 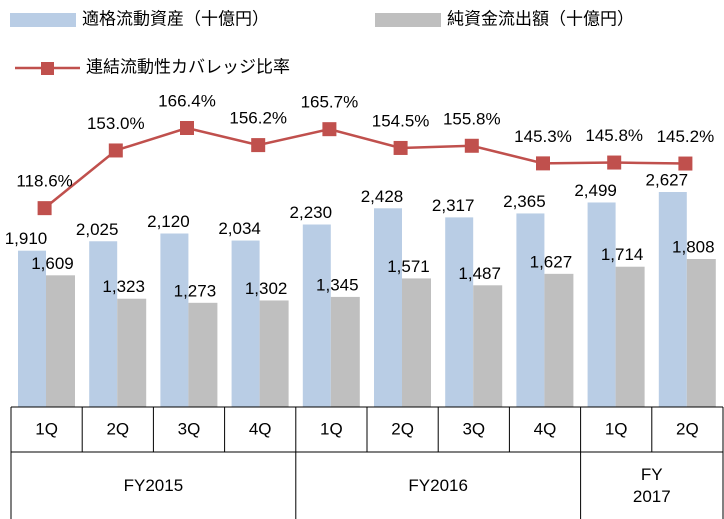 I want to click on bar-value-label: 2,627, so click(x=667, y=179).